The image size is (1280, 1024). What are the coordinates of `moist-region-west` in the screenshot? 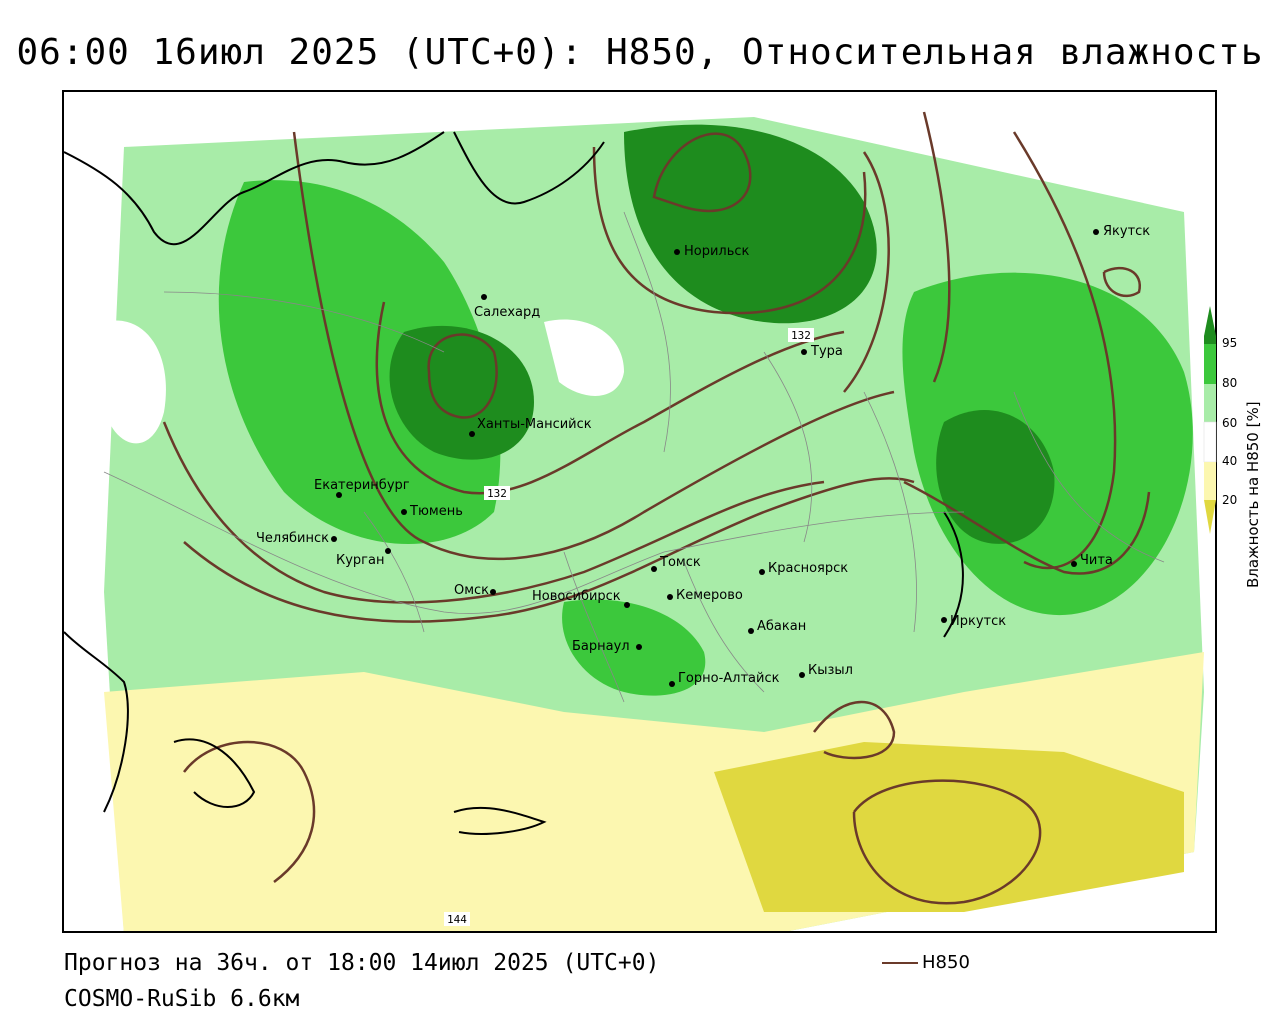 It's located at (359, 362).